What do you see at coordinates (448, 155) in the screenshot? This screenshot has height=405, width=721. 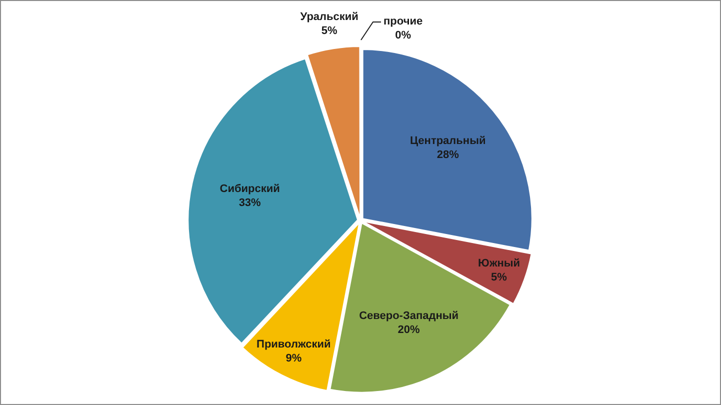 I see `data-label: 28%` at bounding box center [448, 155].